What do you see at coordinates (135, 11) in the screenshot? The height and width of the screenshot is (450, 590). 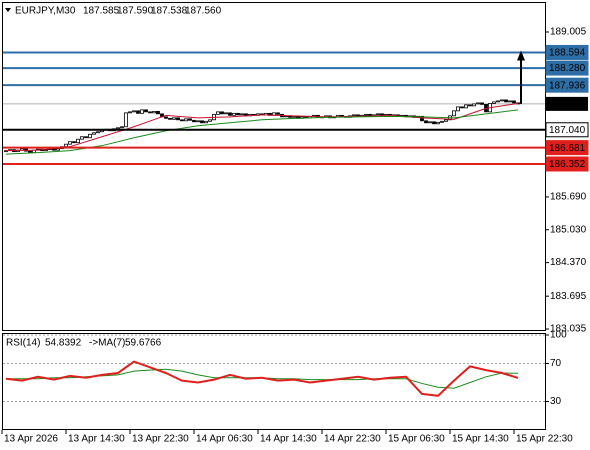 I see `high: 187.590` at bounding box center [135, 11].